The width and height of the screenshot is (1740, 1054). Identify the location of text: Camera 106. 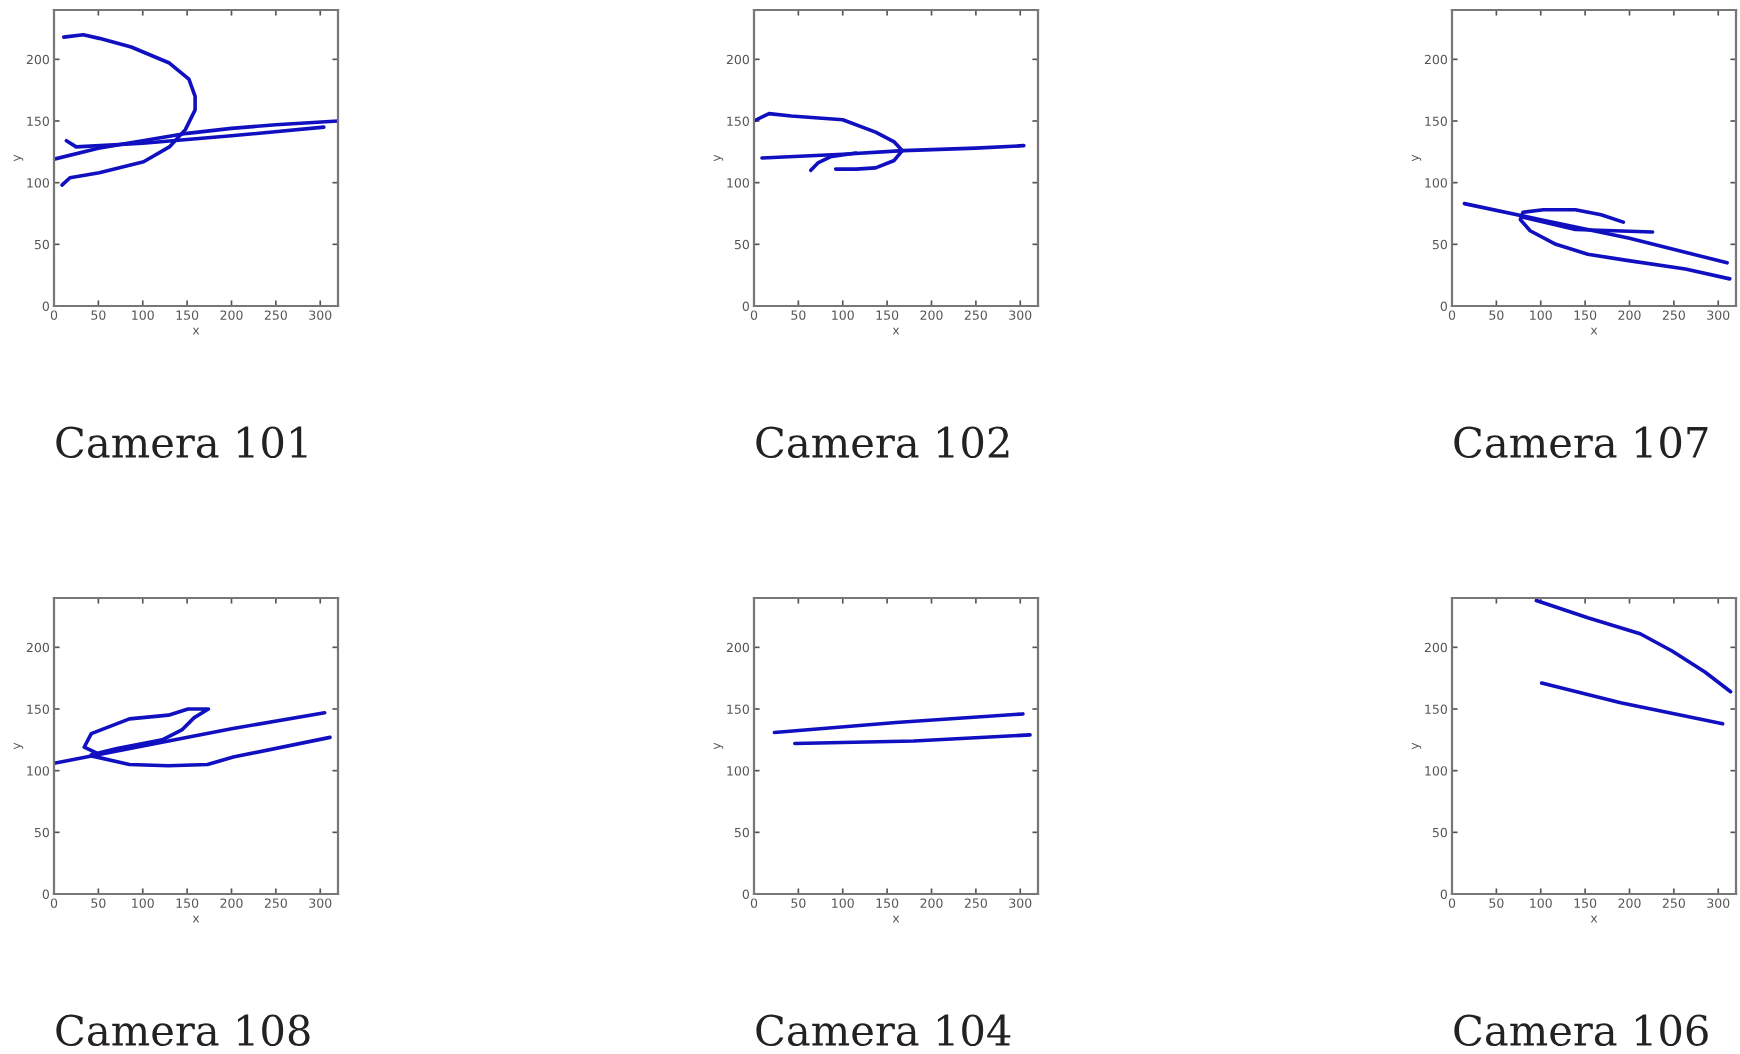
(1581, 1030).